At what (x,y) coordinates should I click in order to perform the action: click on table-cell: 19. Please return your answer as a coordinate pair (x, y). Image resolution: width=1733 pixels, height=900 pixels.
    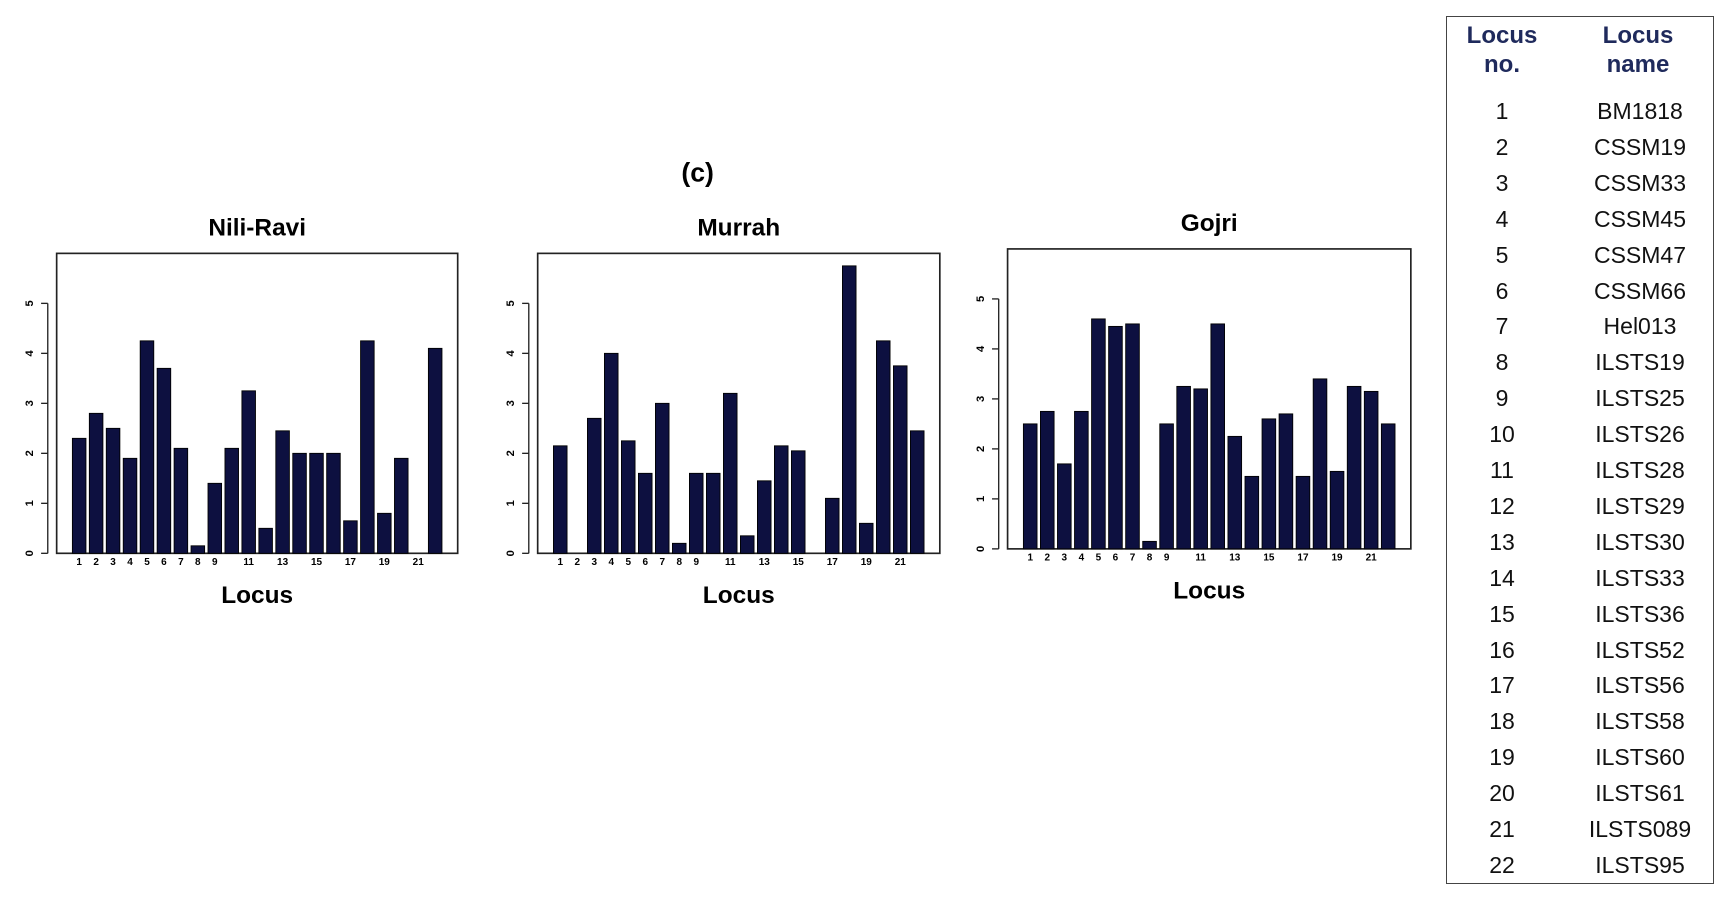
    Looking at the image, I should click on (1502, 757).